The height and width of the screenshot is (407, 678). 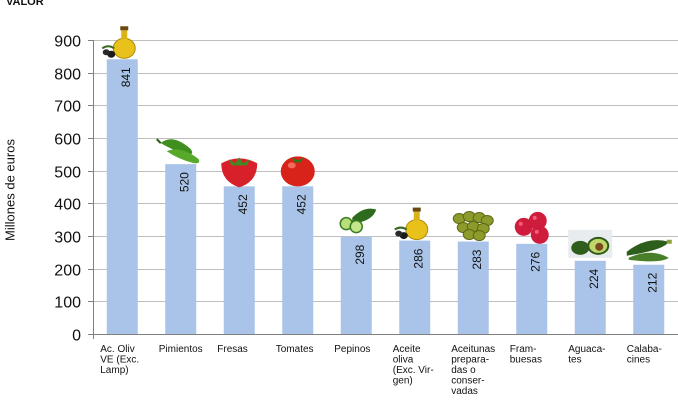 I want to click on y-tick-label: 500, so click(x=67, y=173).